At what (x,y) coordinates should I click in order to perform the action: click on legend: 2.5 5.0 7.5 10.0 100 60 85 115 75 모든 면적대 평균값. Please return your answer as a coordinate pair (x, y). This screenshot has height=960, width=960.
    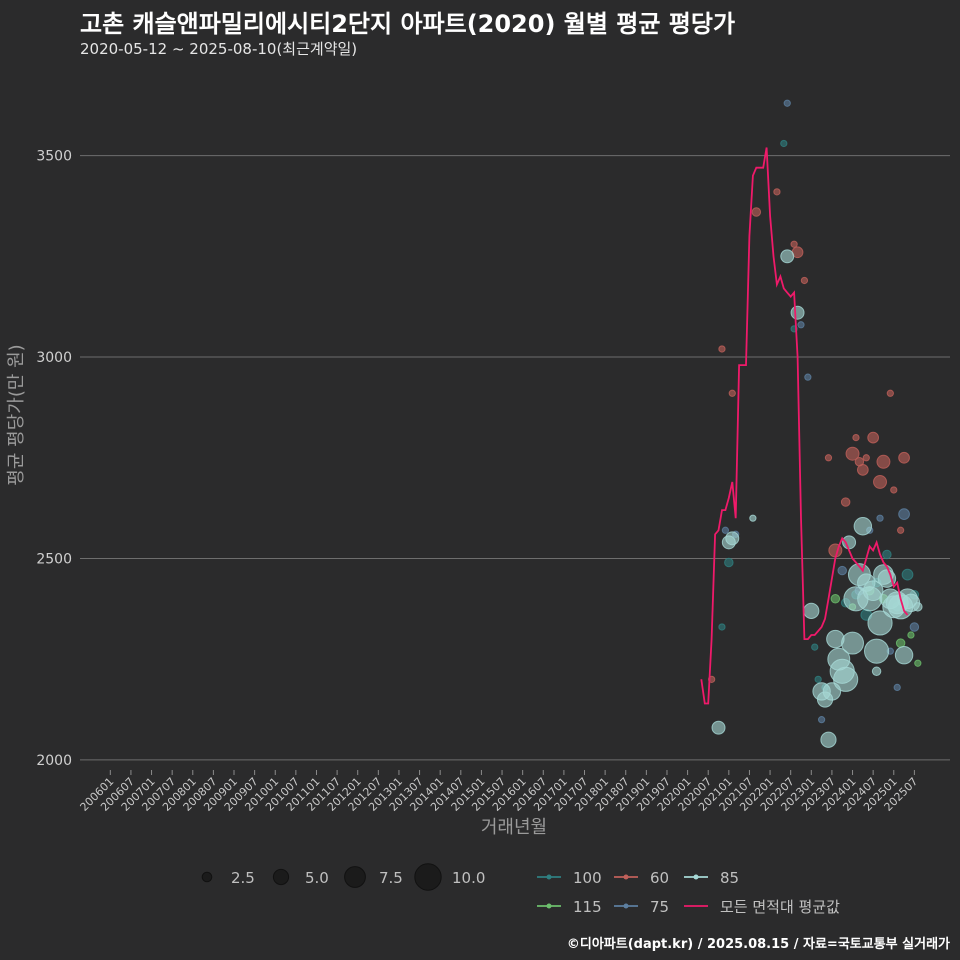
    Looking at the image, I should click on (520, 889).